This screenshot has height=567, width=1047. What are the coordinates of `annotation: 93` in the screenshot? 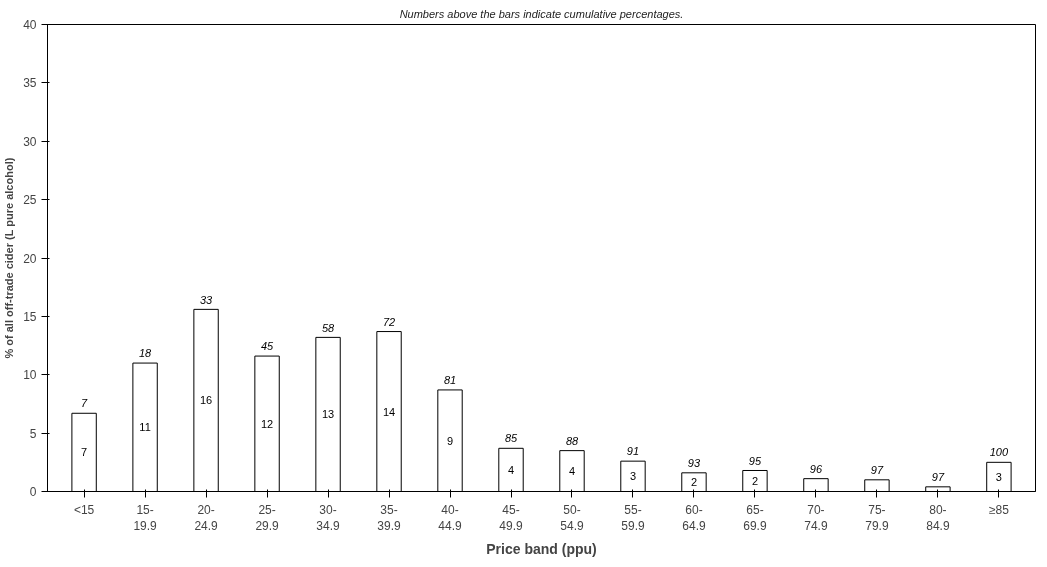 It's located at (694, 462).